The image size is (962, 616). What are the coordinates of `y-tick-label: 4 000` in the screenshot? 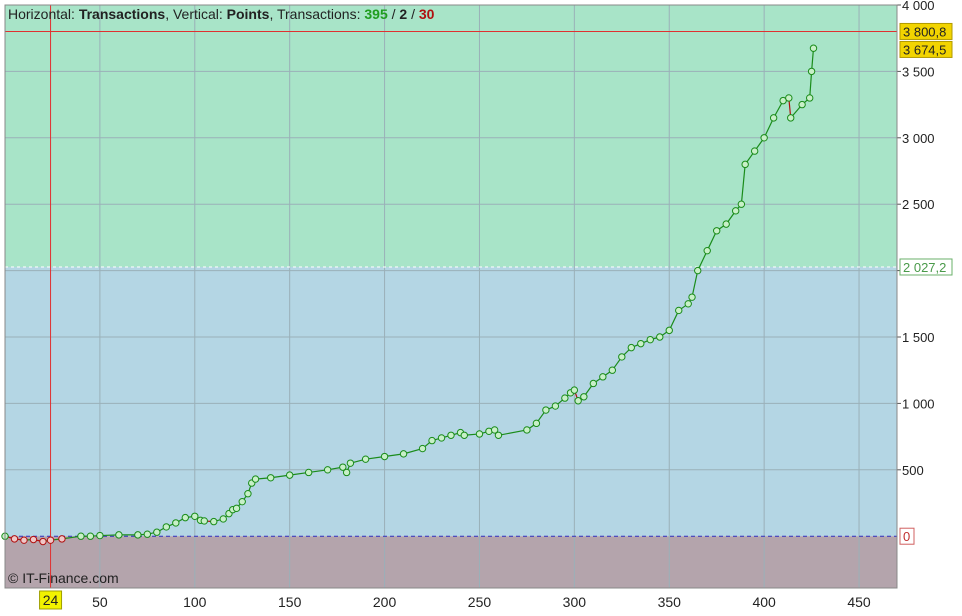 It's located at (918, 6).